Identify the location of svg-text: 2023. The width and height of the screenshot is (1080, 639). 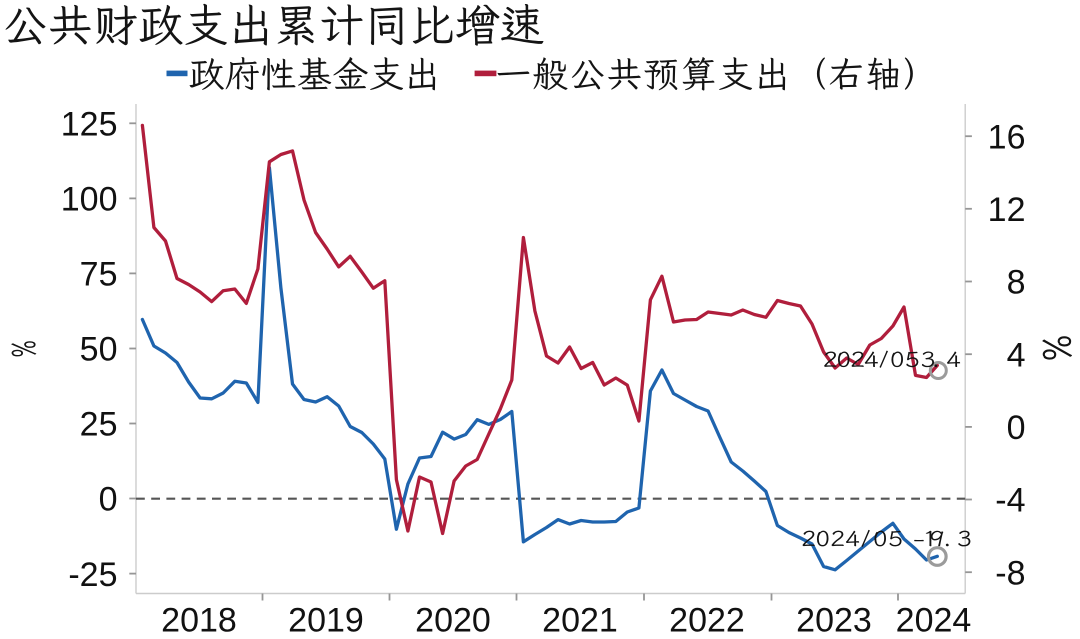
(834, 620).